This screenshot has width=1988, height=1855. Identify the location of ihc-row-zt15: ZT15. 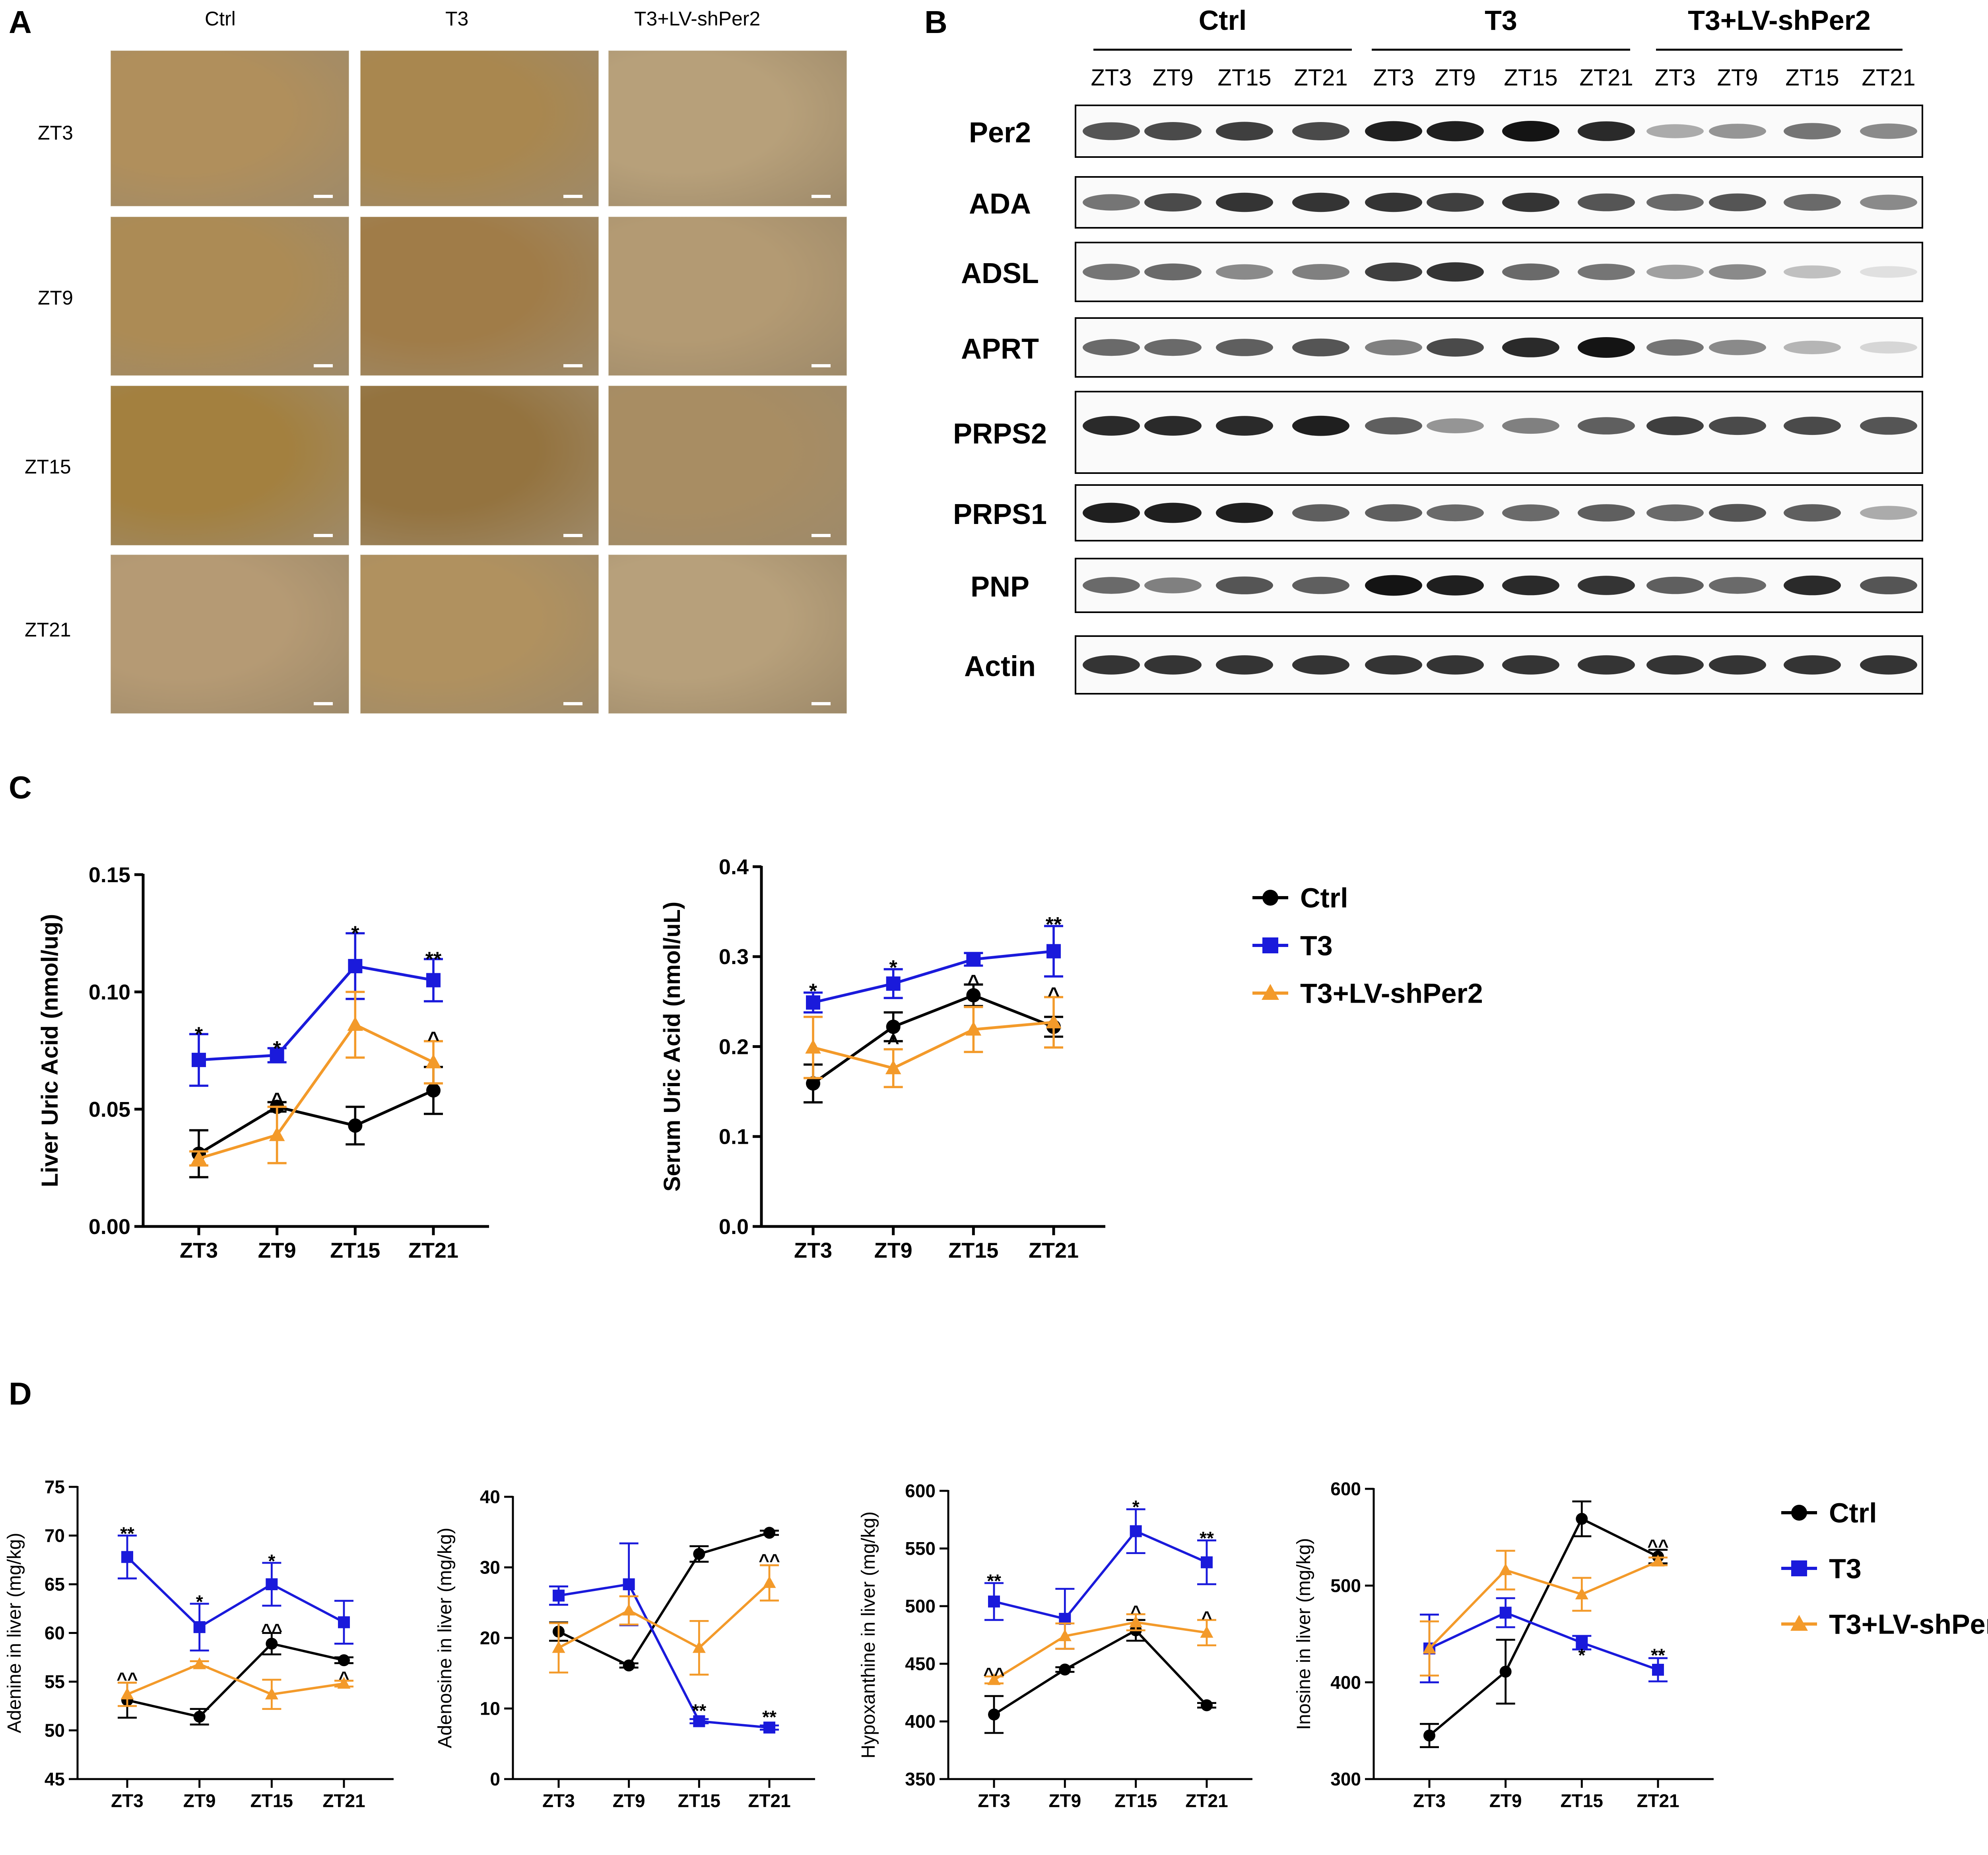
(48, 467).